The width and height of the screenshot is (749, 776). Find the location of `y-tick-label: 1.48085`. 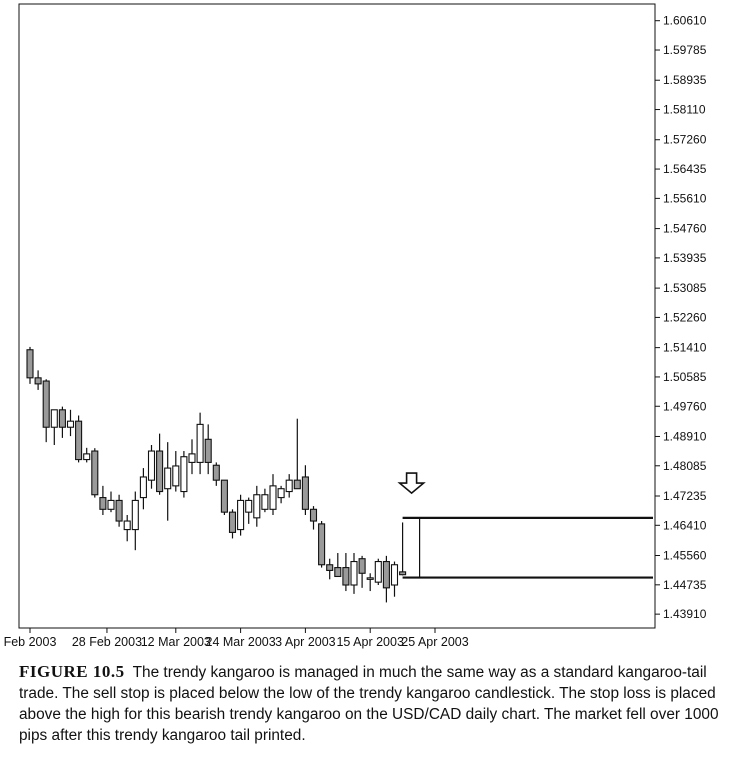

y-tick-label: 1.48085 is located at coordinates (685, 466).